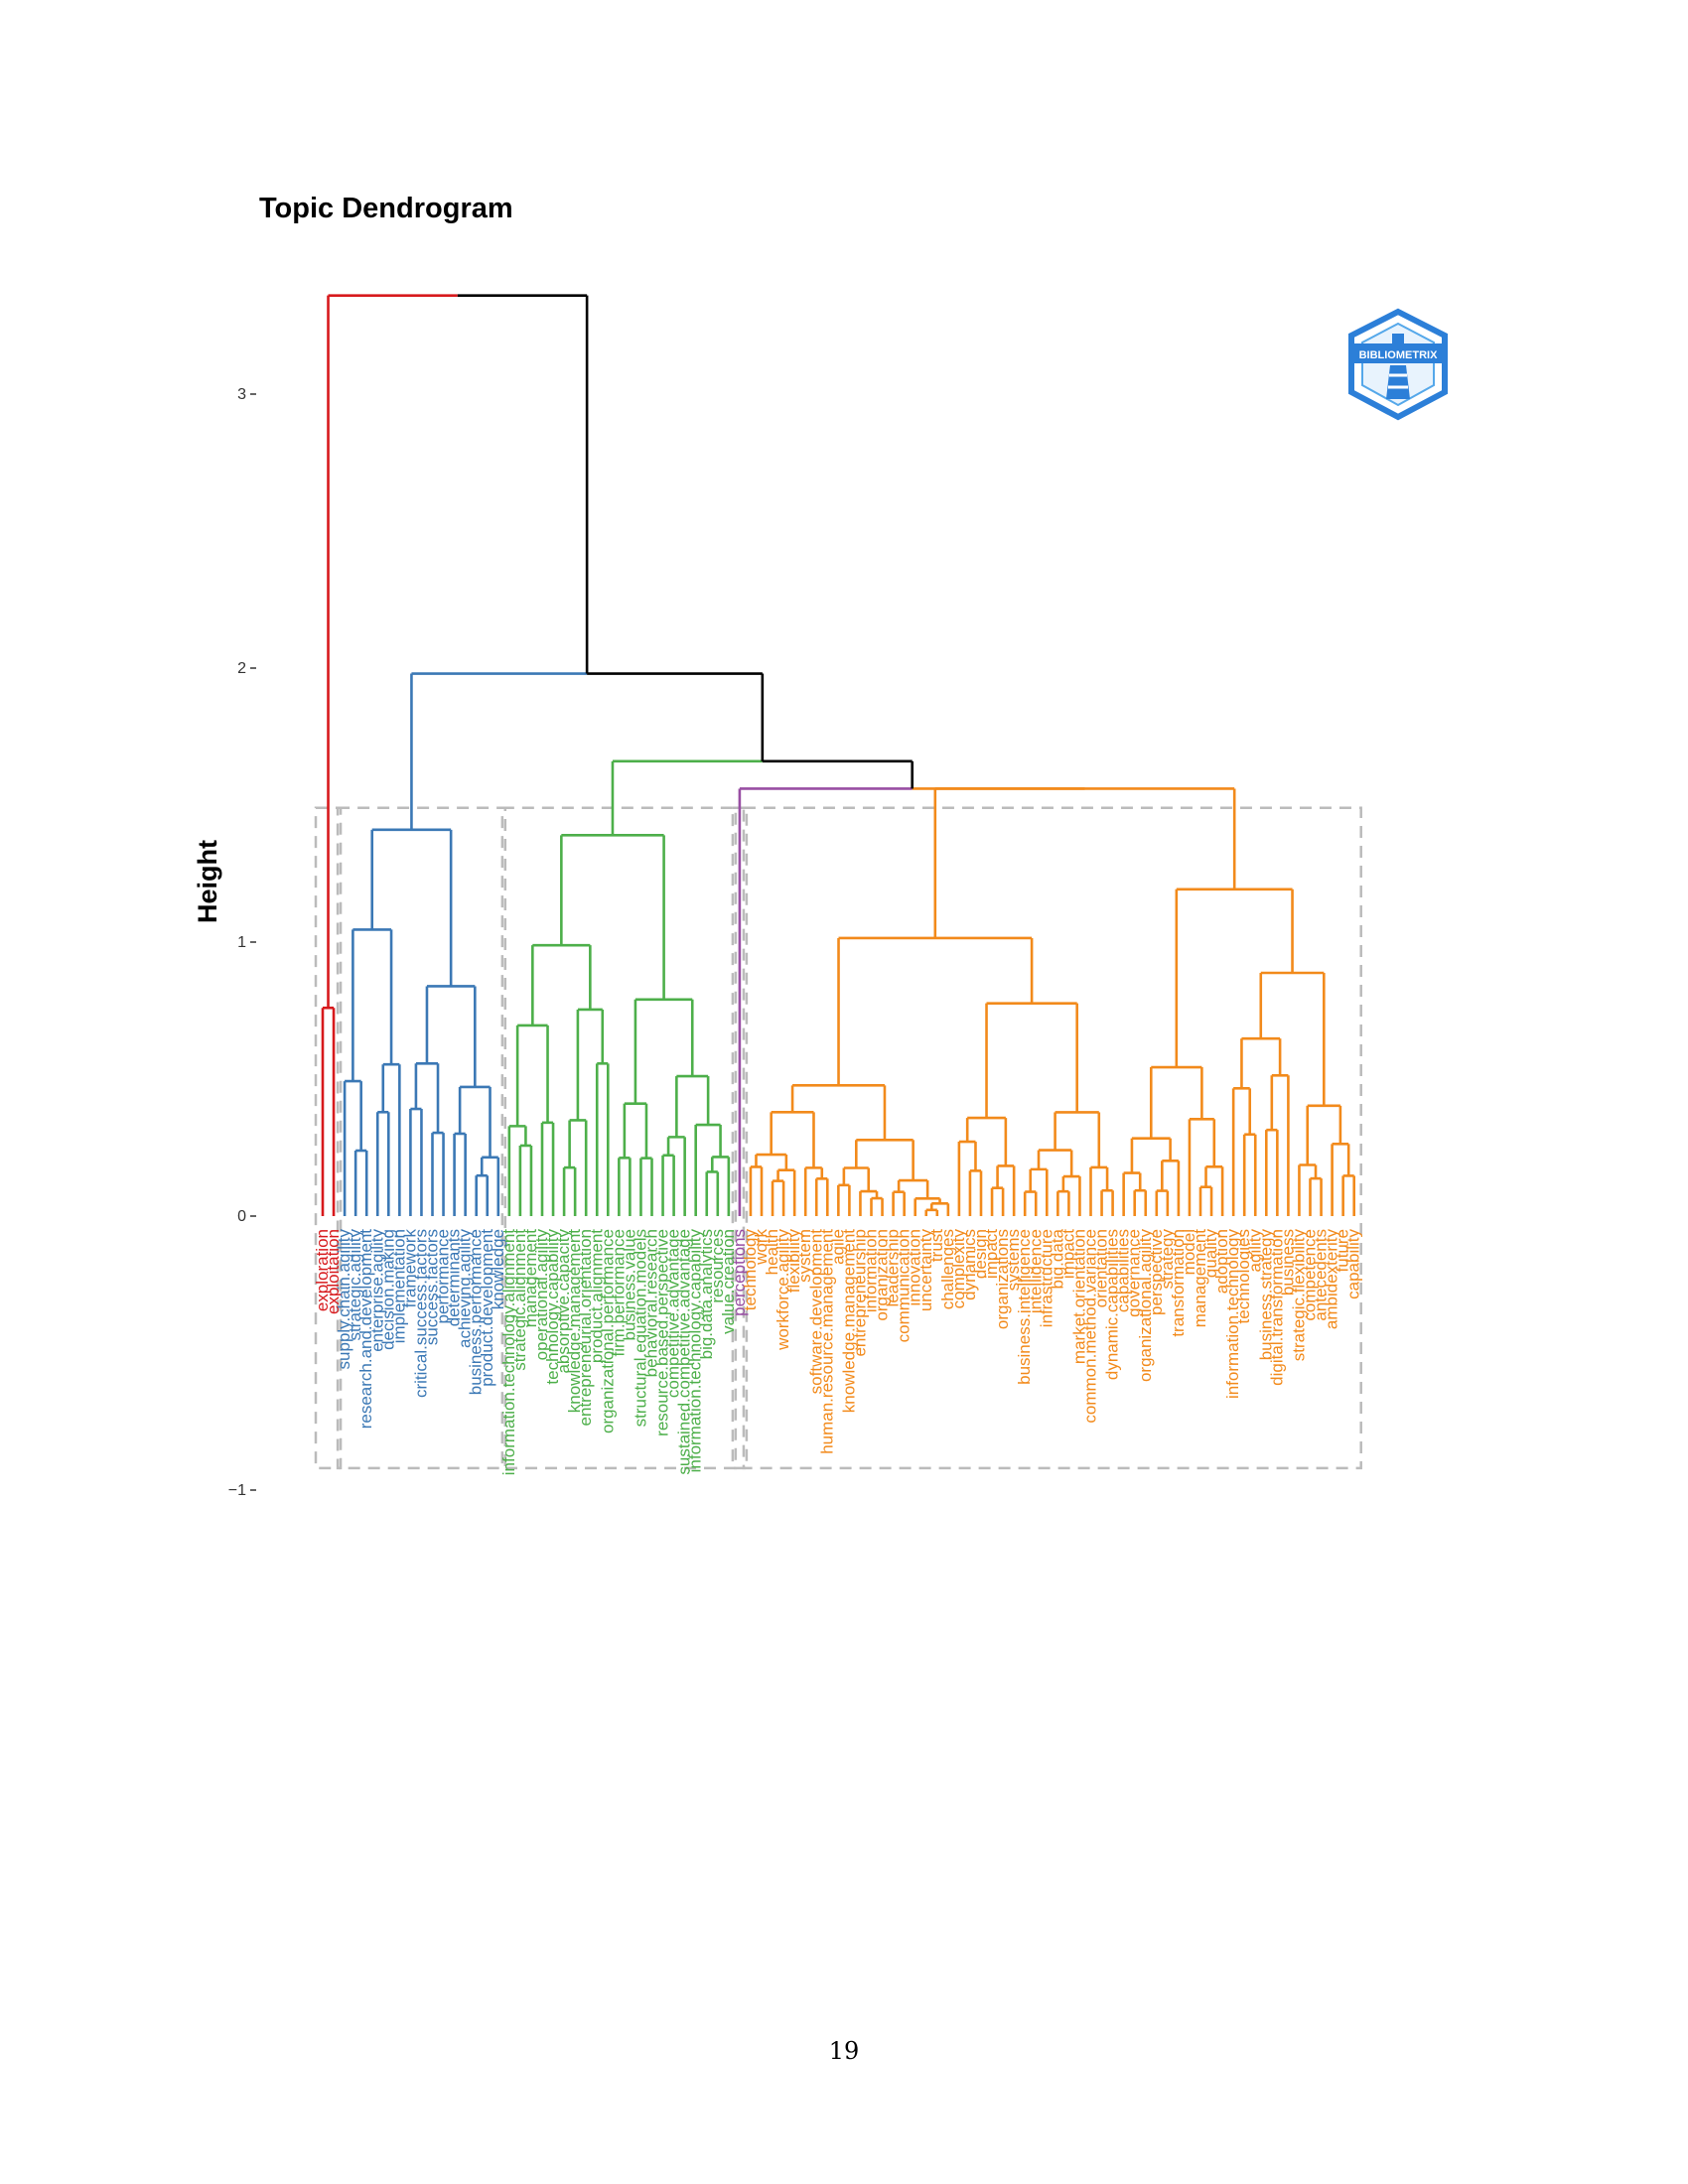  What do you see at coordinates (772, 1252) in the screenshot?
I see `leaf-label: health` at bounding box center [772, 1252].